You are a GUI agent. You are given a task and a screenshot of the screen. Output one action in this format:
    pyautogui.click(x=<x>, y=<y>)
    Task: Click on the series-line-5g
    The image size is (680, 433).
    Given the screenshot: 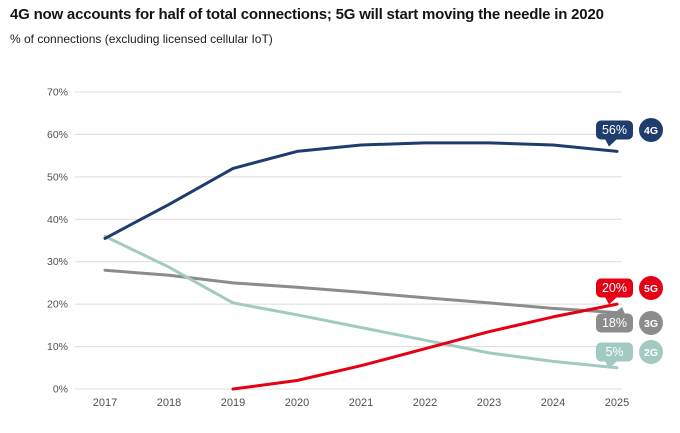 What is the action you would take?
    pyautogui.click(x=425, y=346)
    